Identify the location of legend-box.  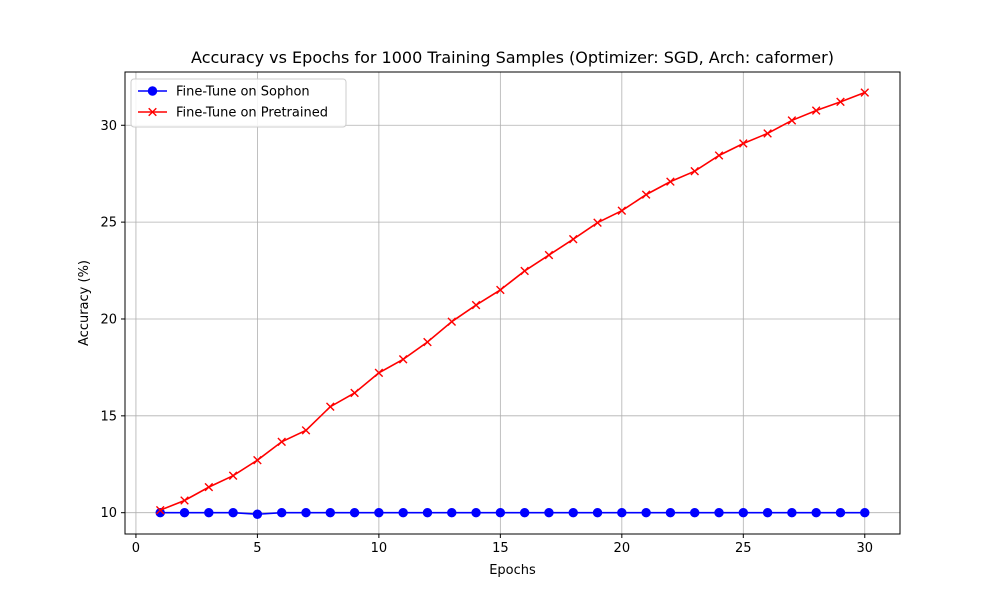
(238, 103).